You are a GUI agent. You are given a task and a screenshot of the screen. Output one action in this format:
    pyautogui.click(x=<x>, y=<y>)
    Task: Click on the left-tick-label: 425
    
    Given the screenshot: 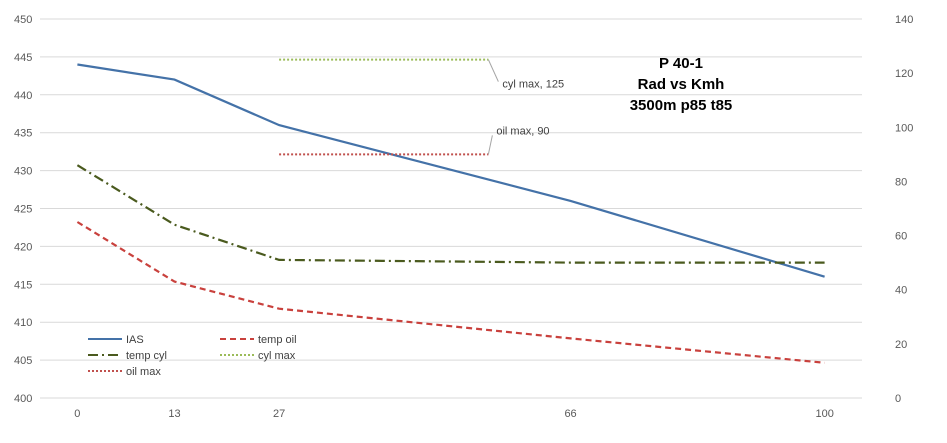 What is the action you would take?
    pyautogui.click(x=23, y=210)
    